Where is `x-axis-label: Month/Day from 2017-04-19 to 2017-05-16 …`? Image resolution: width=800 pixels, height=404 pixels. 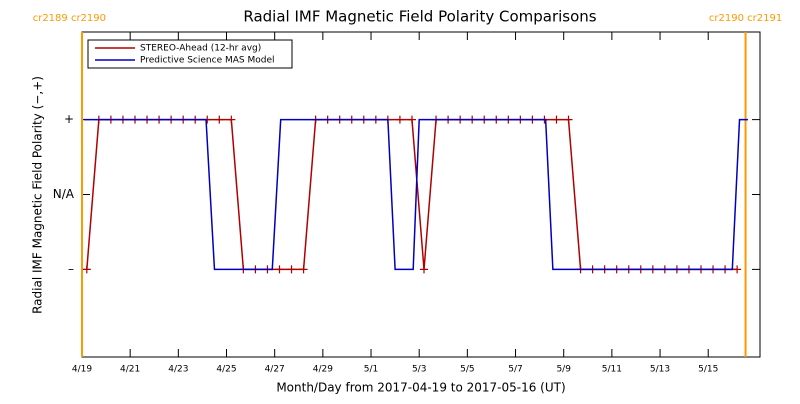 x-axis-label: Month/Day from 2017-04-19 to 2017-05-16 … is located at coordinates (420, 388).